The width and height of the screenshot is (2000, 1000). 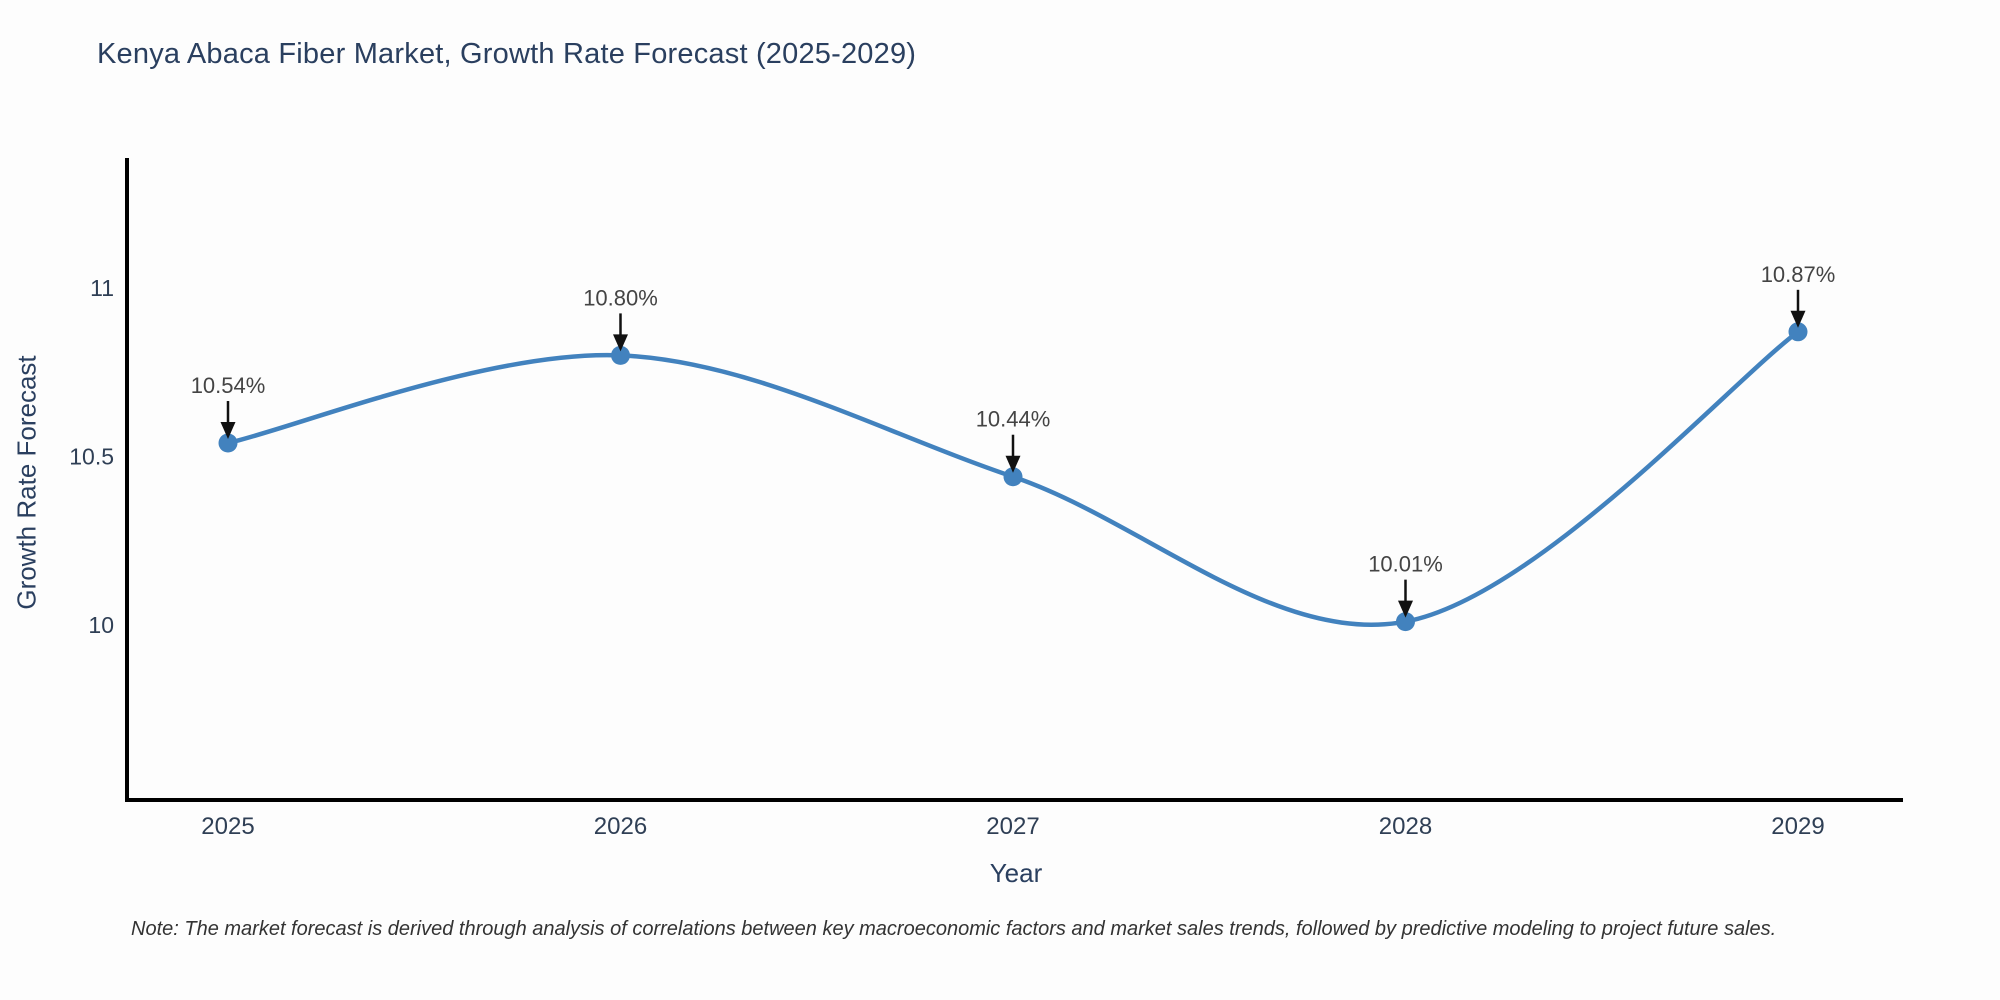 What do you see at coordinates (620, 826) in the screenshot?
I see `x-tick-label: 2026` at bounding box center [620, 826].